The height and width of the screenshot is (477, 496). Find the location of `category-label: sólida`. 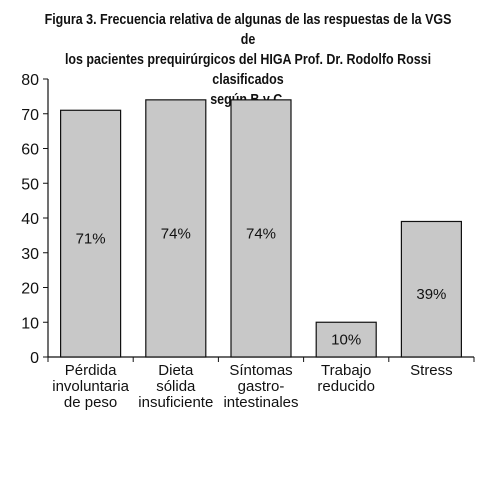

category-label: sólida is located at coordinates (176, 386).